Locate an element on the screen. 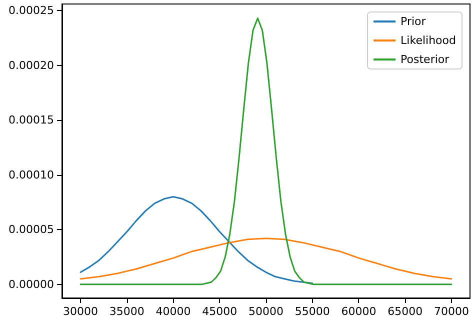 The height and width of the screenshot is (332, 474). y-tick-label: 0.00025 is located at coordinates (31, 11).